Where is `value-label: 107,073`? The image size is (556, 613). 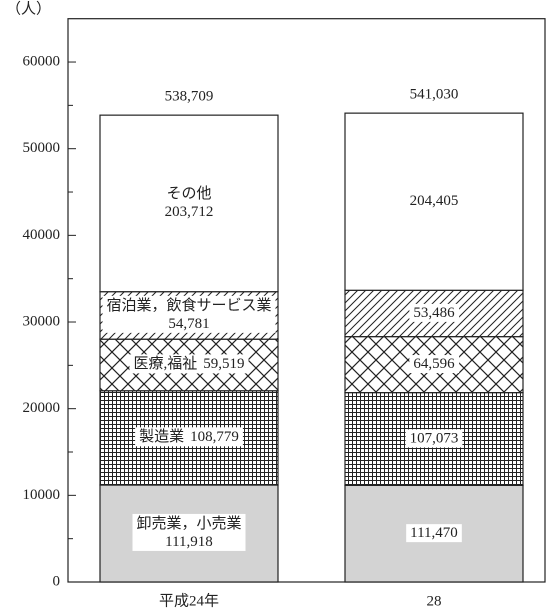
value-label: 107,073 is located at coordinates (434, 438).